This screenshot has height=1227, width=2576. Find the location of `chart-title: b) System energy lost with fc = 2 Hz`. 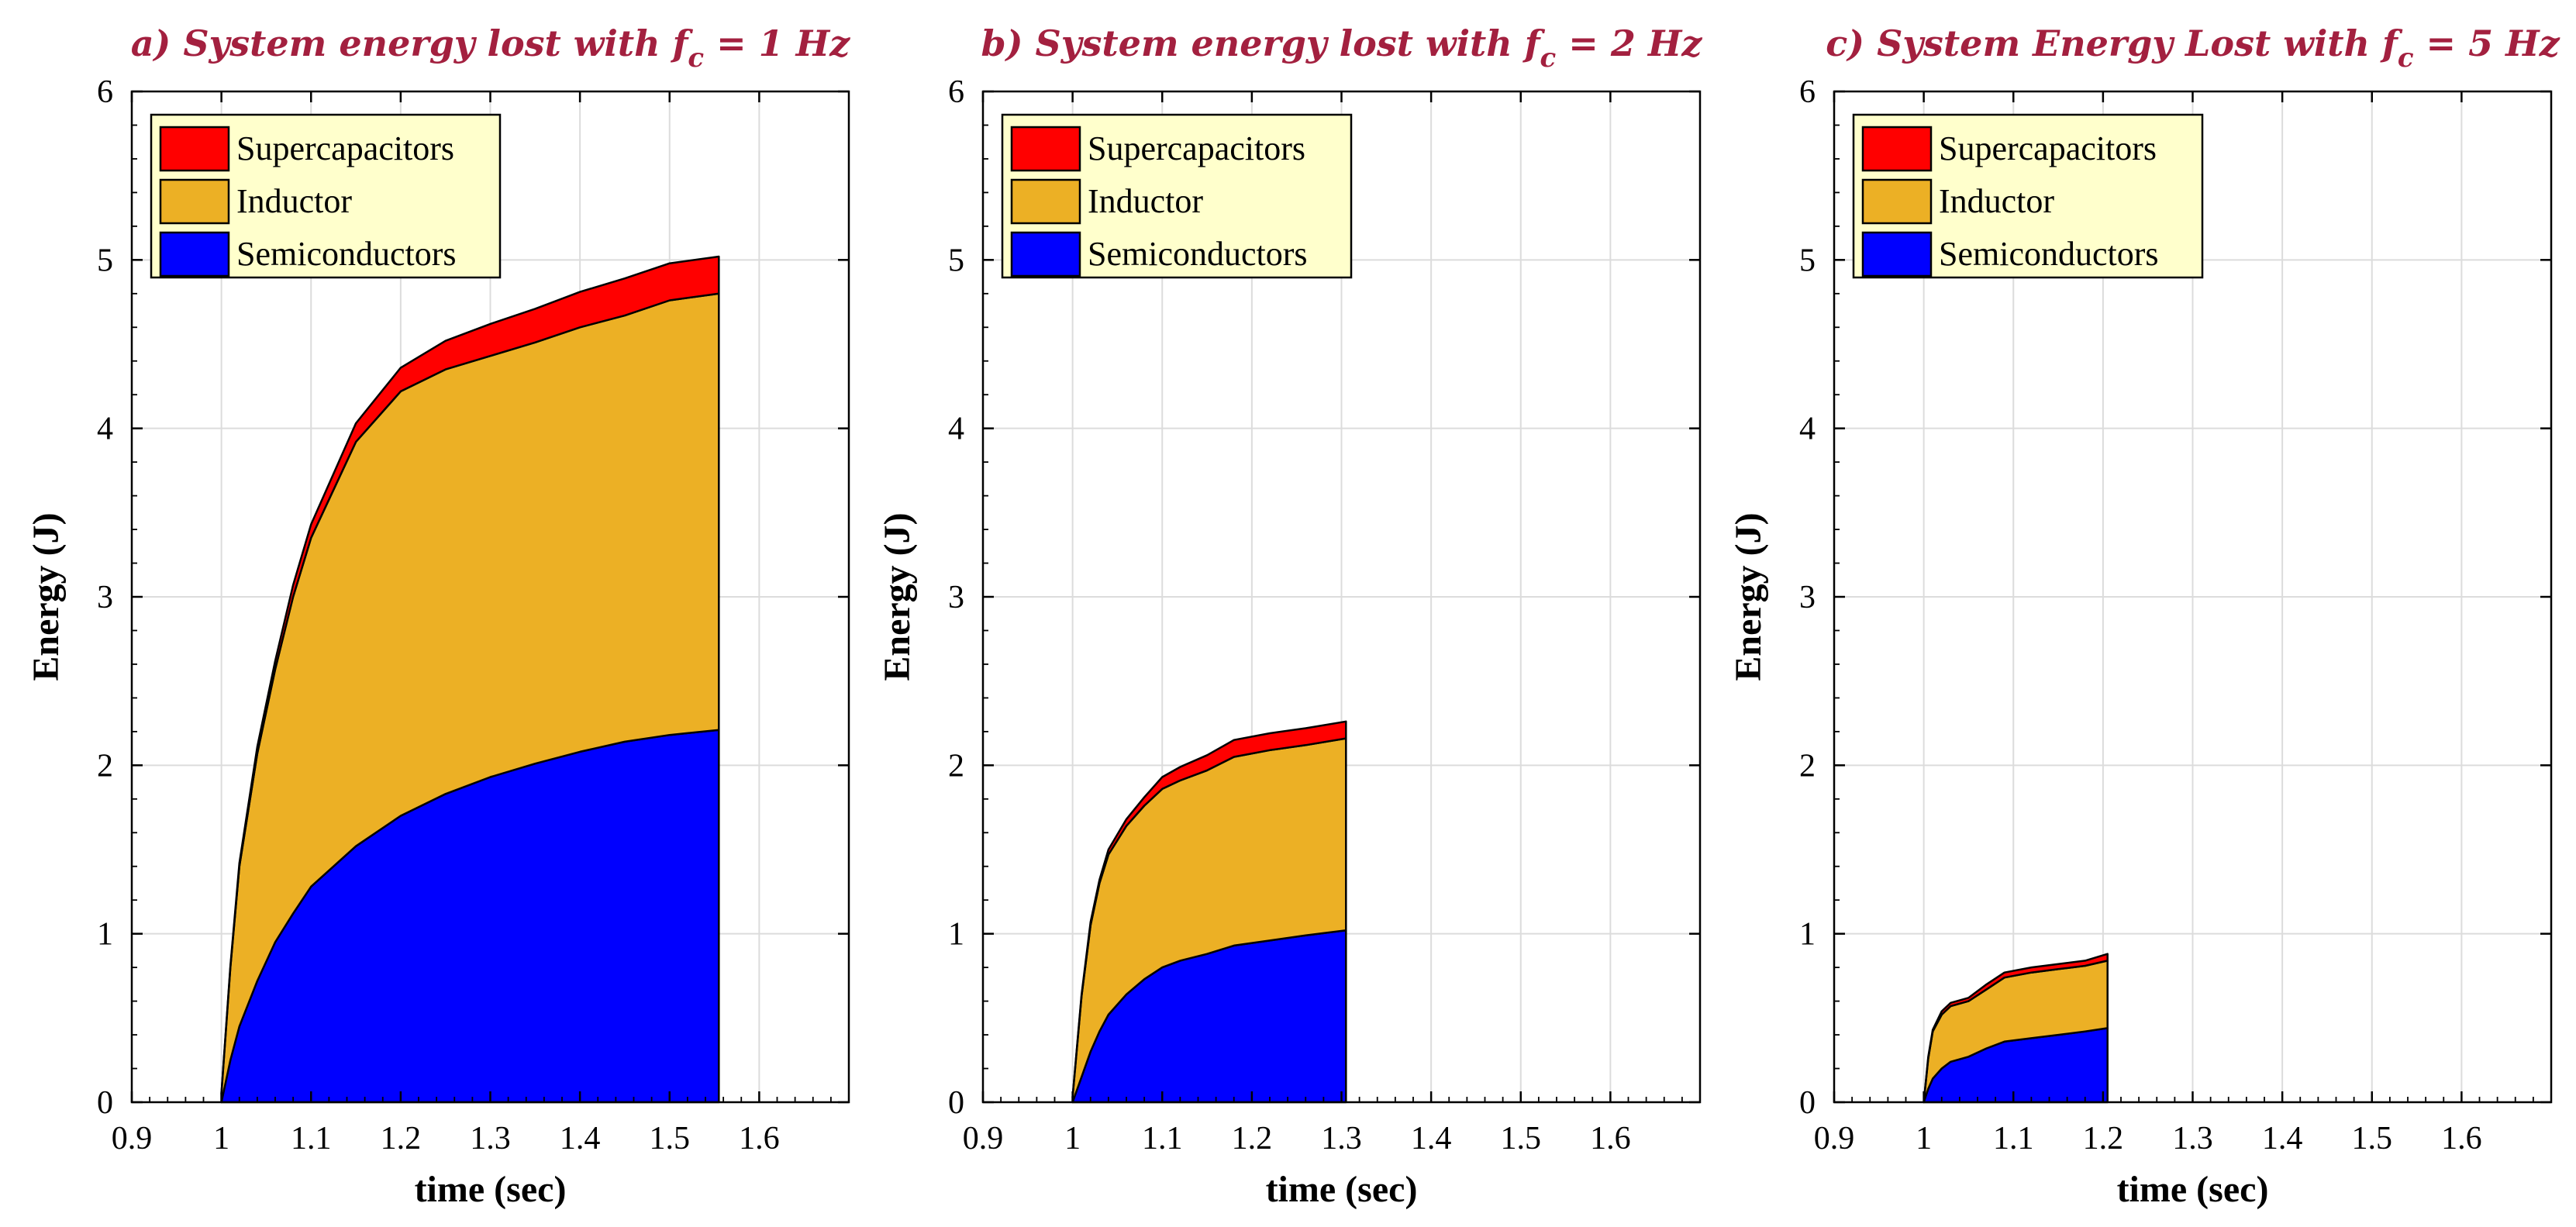

chart-title: b) System energy lost with fc = 2 Hz is located at coordinates (1342, 48).